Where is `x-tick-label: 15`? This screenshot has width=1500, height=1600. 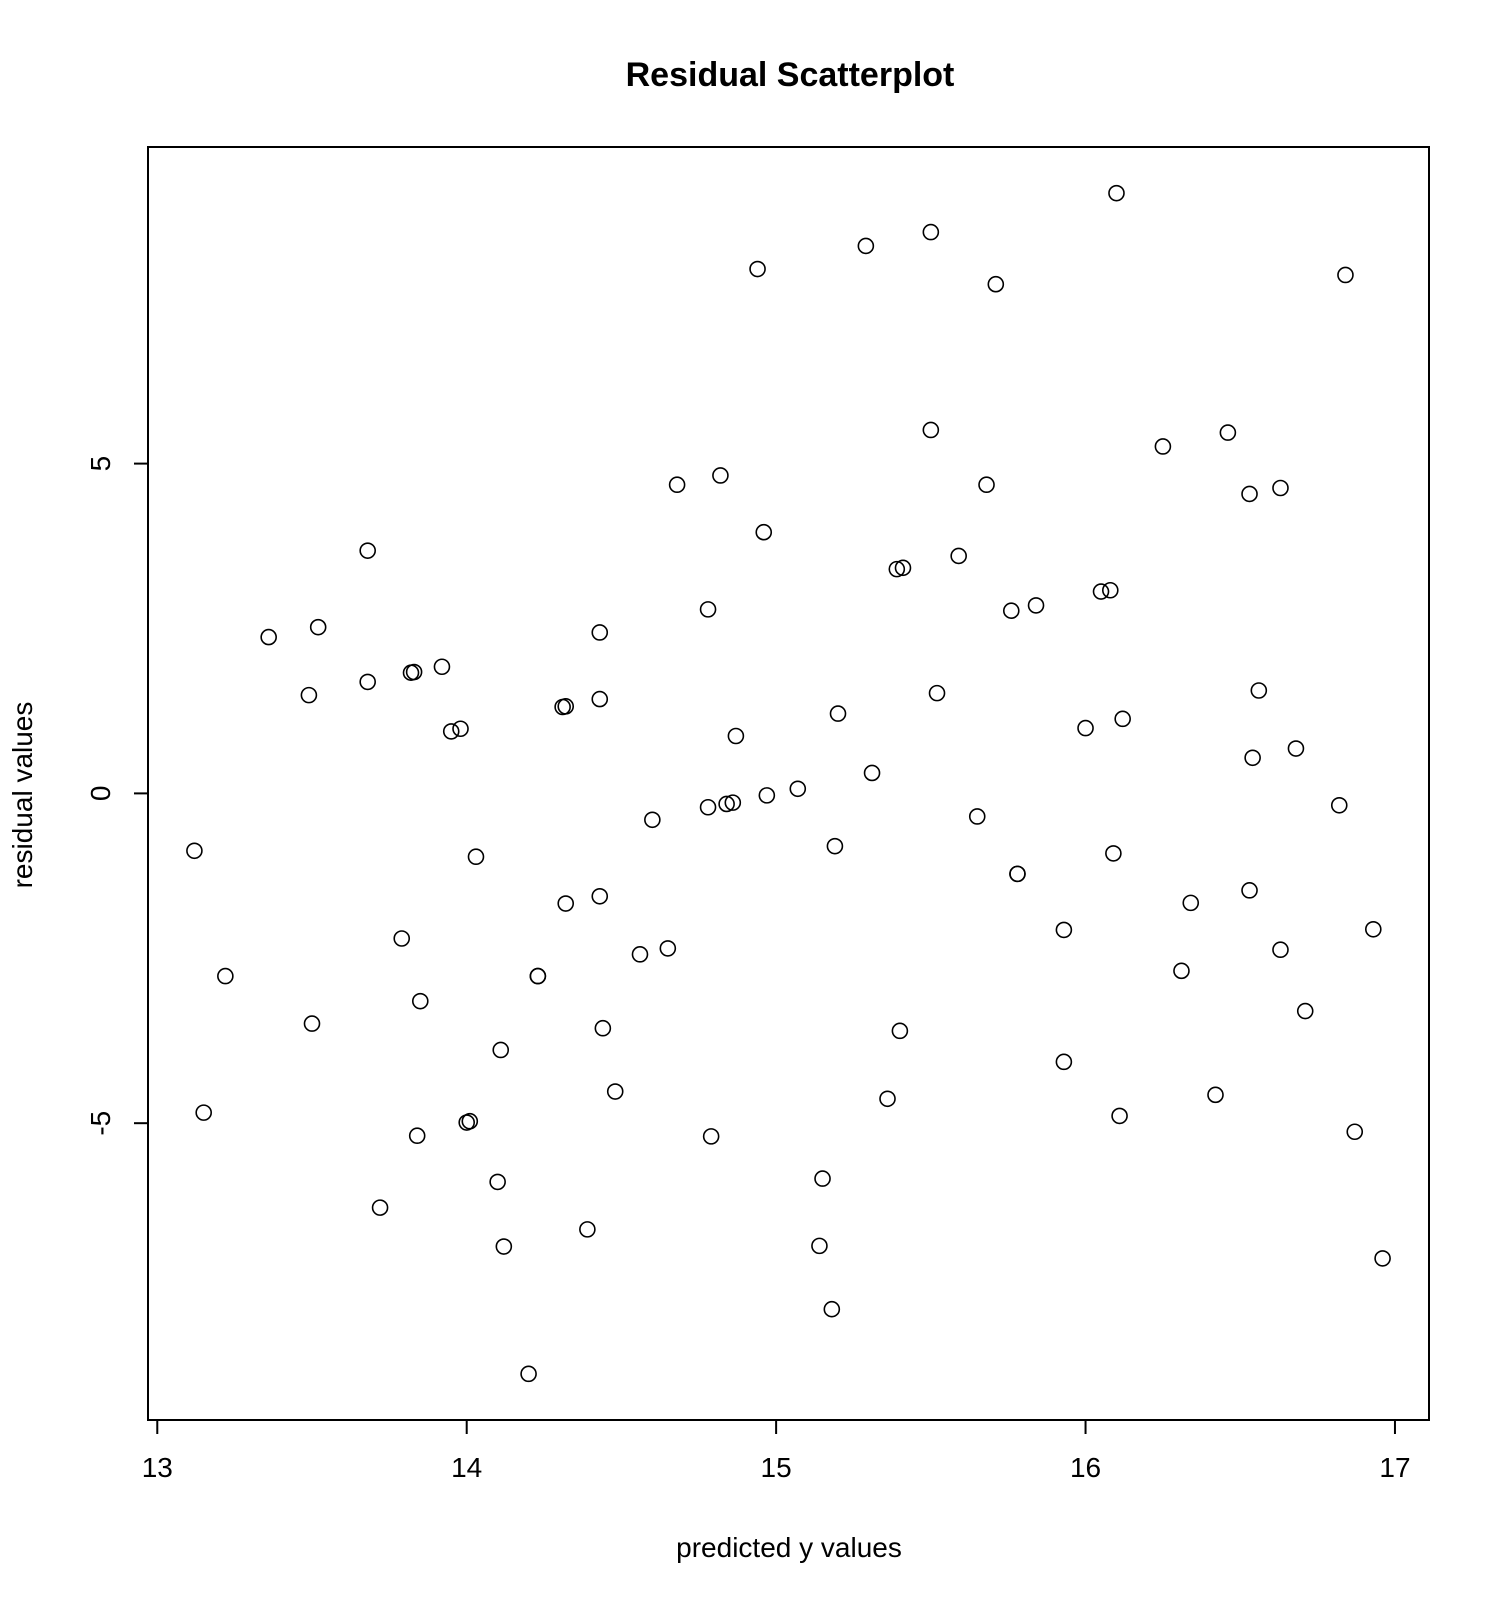
x-tick-label: 15 is located at coordinates (776, 1467).